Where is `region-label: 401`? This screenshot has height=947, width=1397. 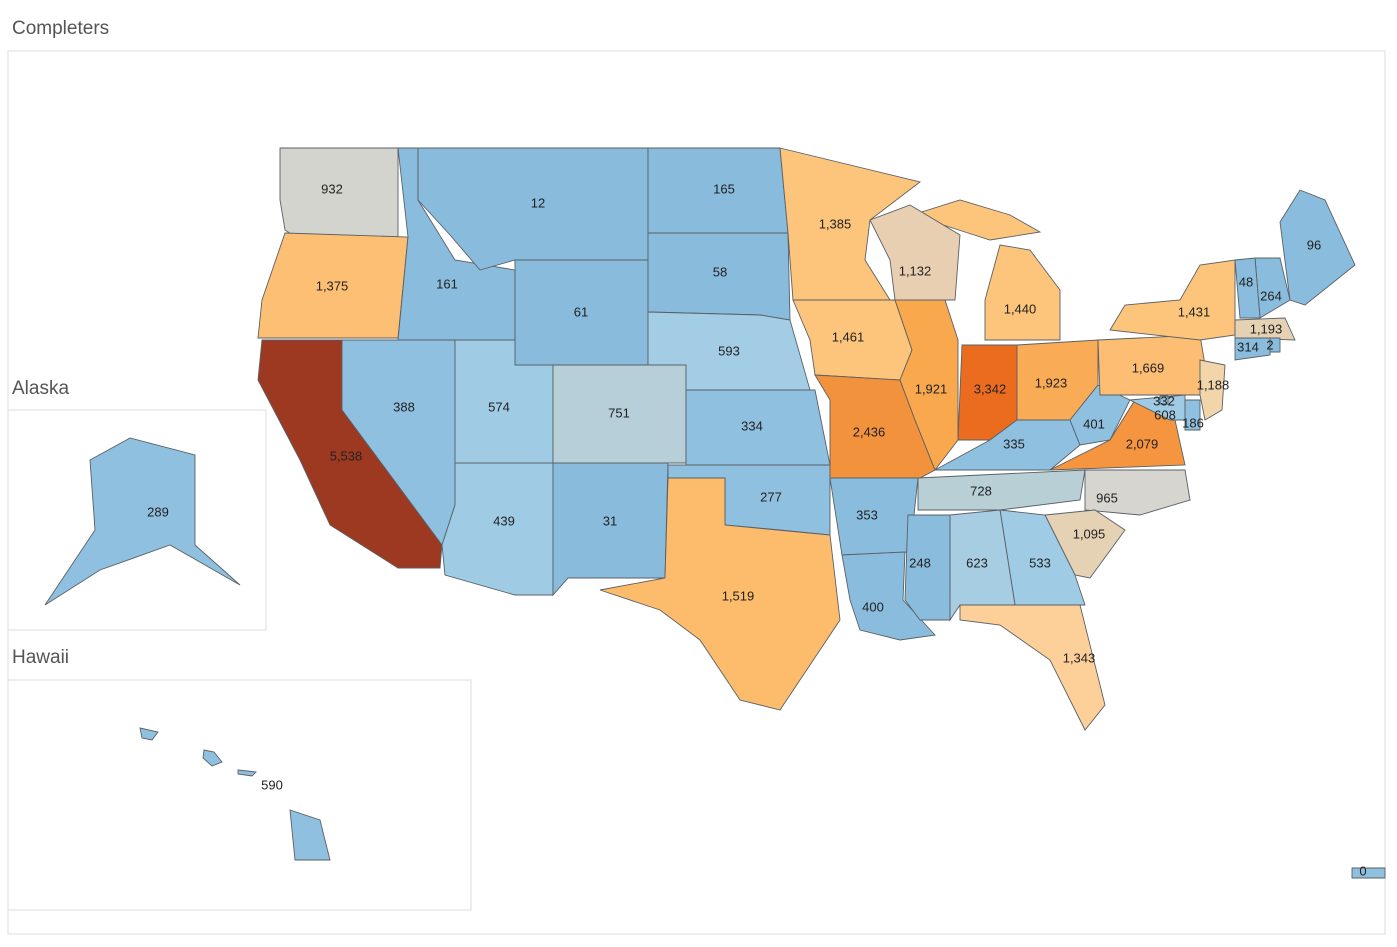
region-label: 401 is located at coordinates (1094, 423).